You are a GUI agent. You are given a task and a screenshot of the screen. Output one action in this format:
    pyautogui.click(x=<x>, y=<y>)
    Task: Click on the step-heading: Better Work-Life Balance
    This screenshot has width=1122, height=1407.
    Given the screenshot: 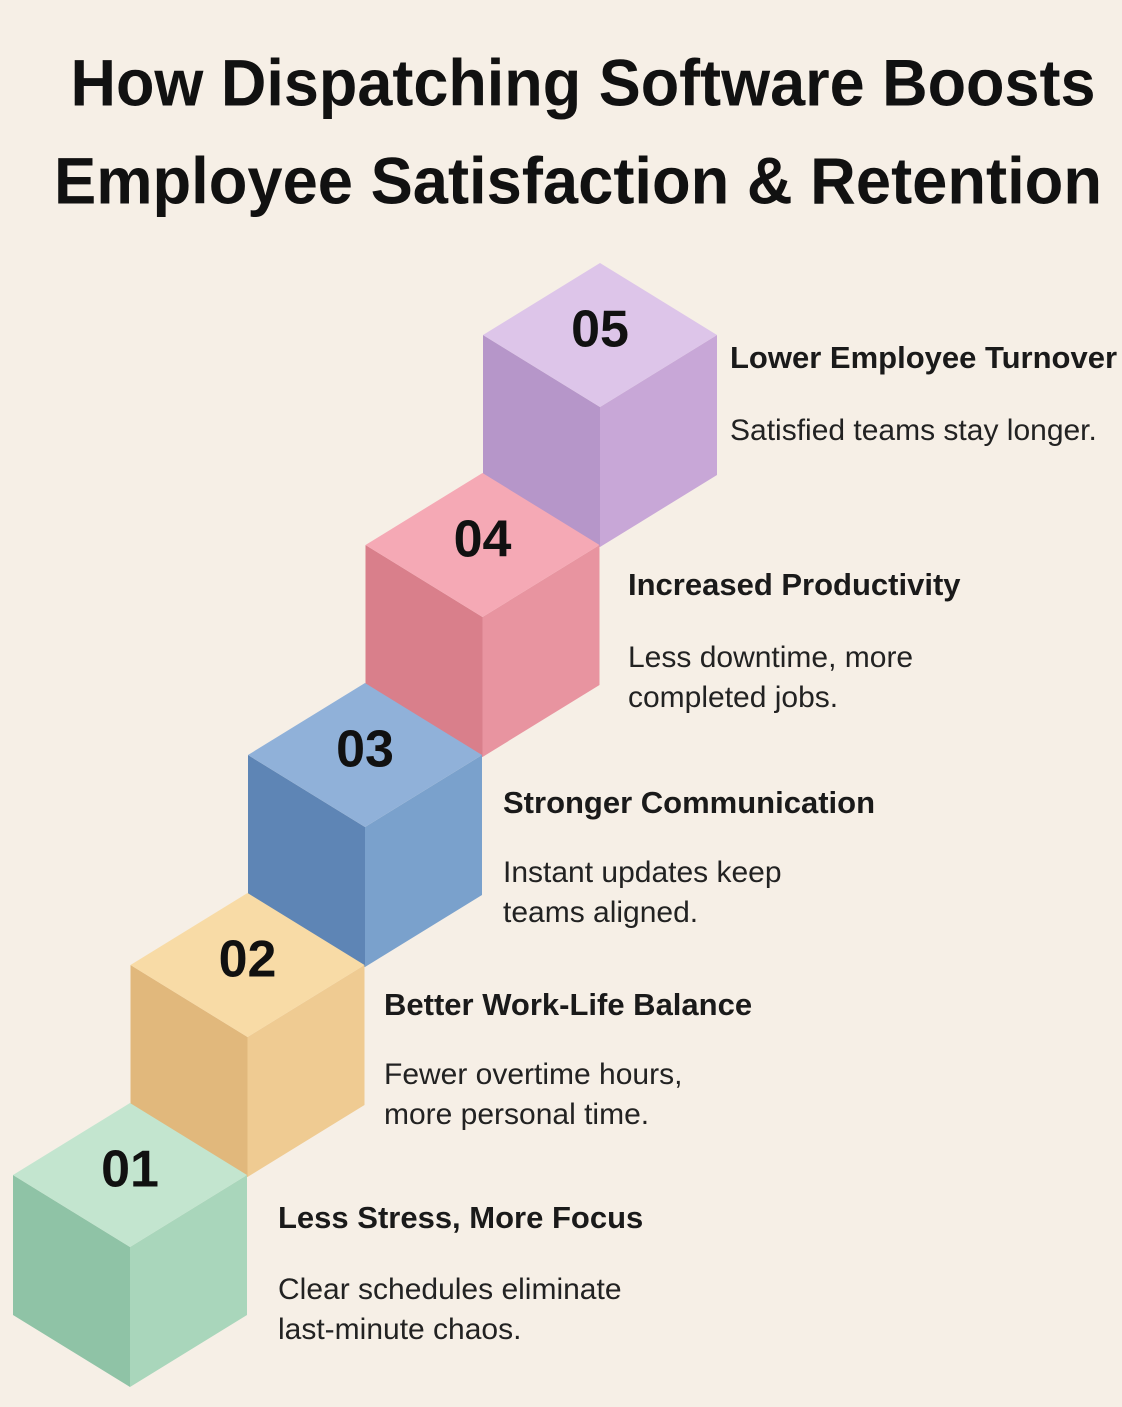 What is the action you would take?
    pyautogui.click(x=568, y=1004)
    